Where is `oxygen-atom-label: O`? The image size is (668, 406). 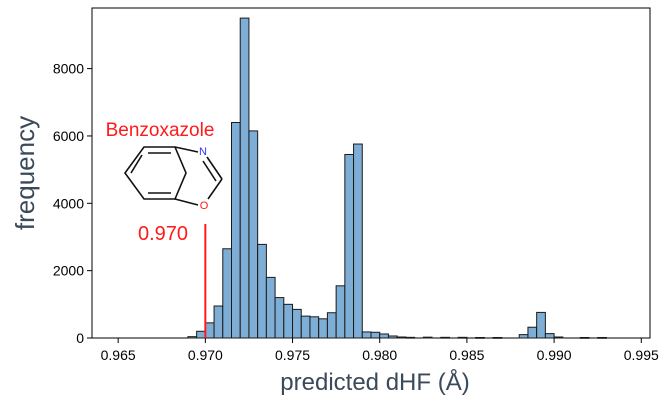 oxygen-atom-label: O is located at coordinates (204, 206).